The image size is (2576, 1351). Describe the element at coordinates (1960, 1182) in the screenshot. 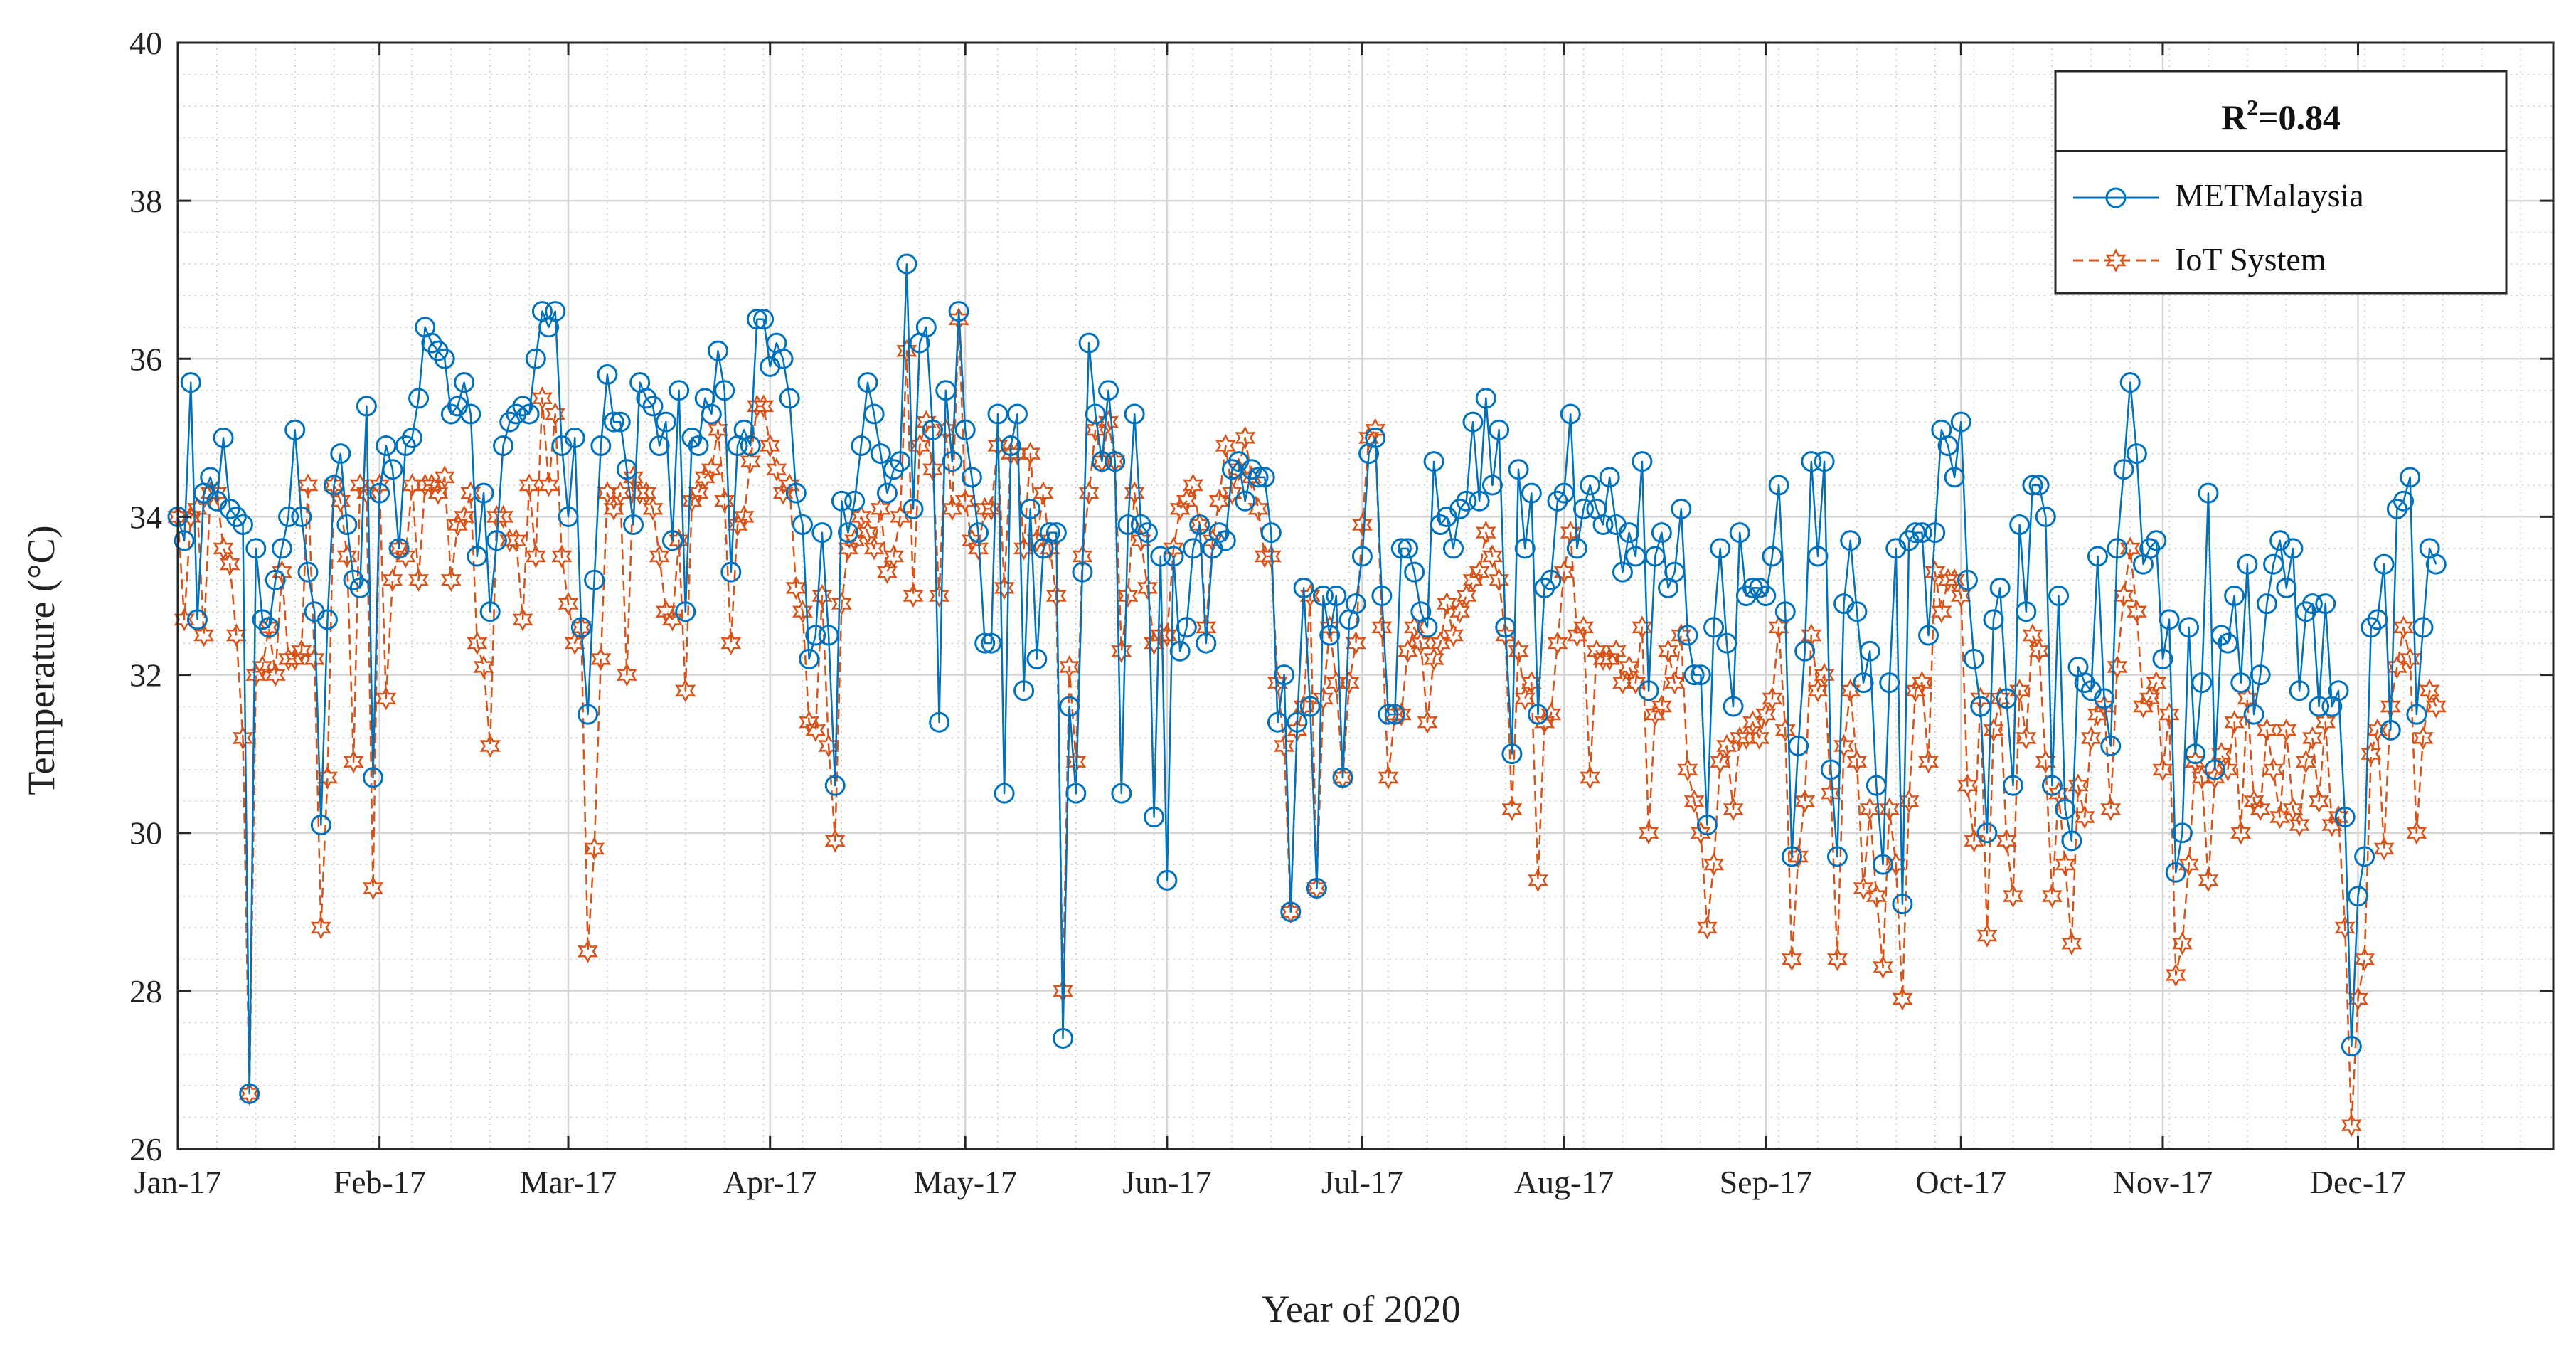

I see `x-tick-label: Oct-17` at that location.